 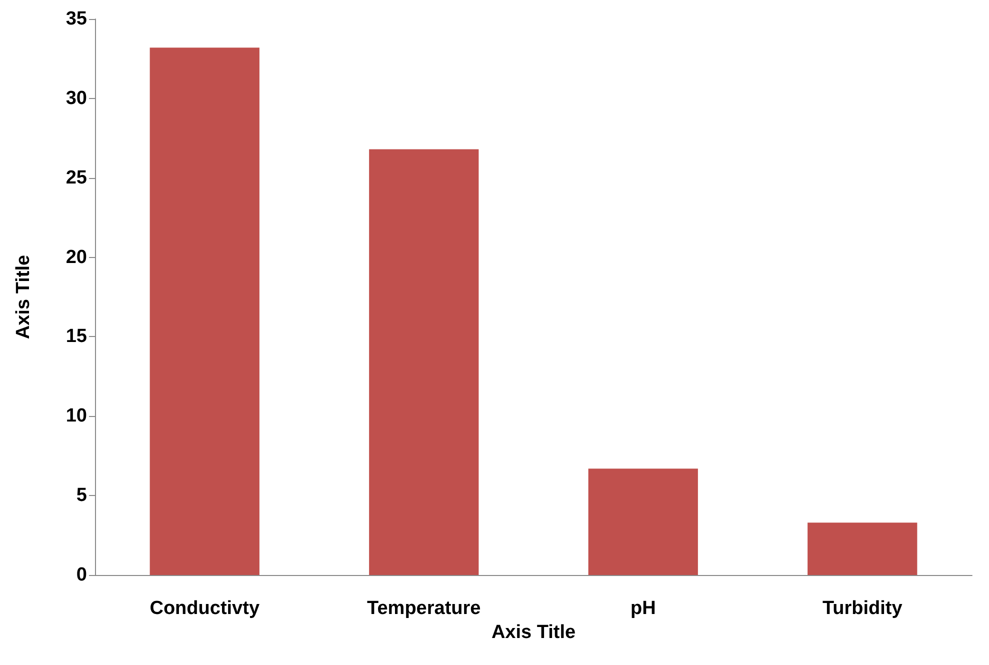 What do you see at coordinates (77, 177) in the screenshot?
I see `y-tick-label: 25` at bounding box center [77, 177].